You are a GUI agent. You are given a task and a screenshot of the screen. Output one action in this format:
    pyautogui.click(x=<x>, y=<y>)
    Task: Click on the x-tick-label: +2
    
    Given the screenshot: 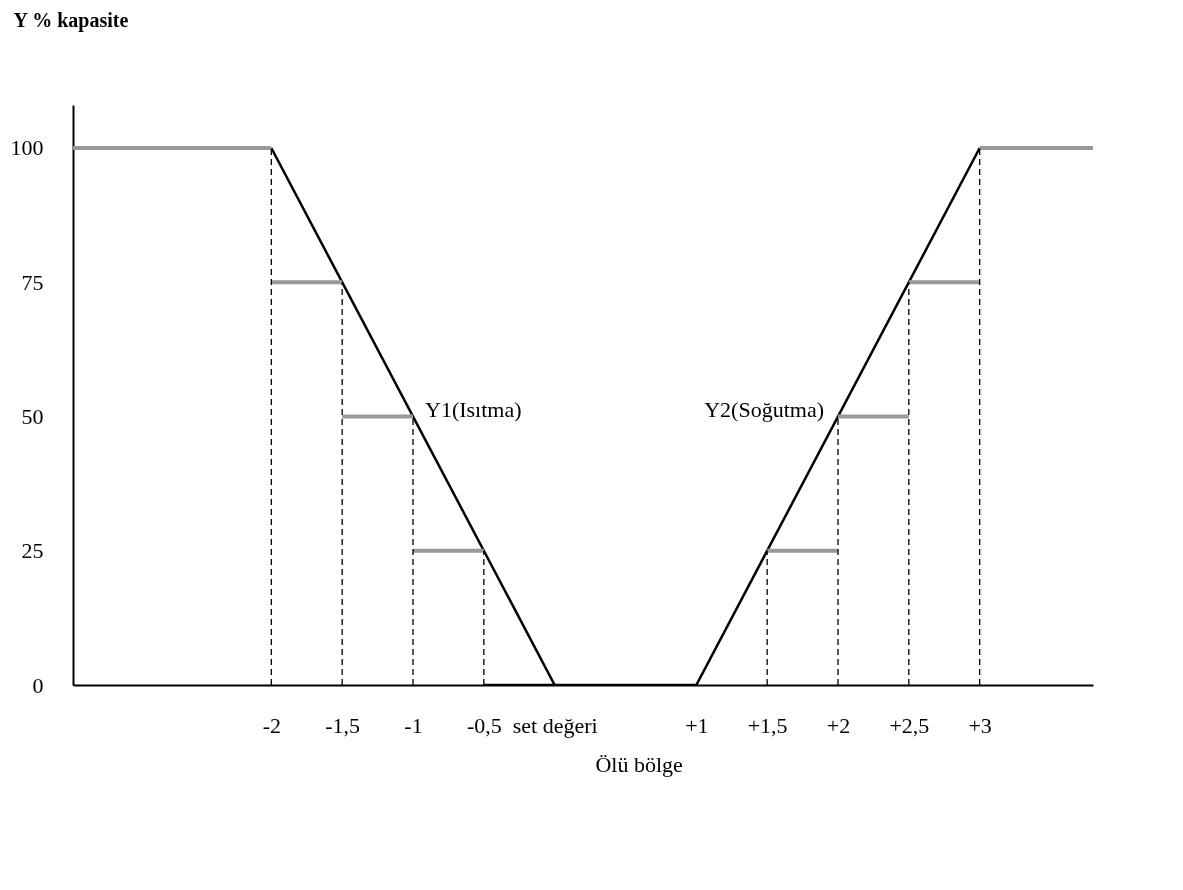 What is the action you would take?
    pyautogui.click(x=838, y=725)
    